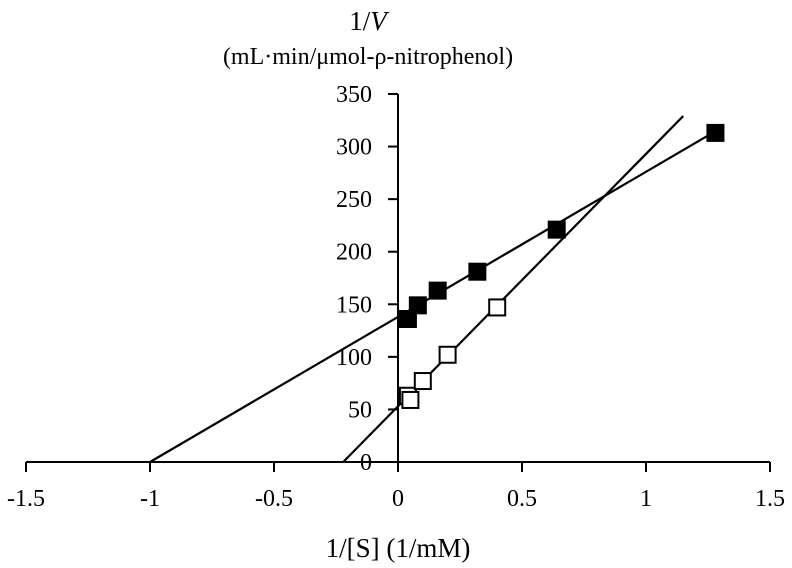 Image resolution: width=792 pixels, height=568 pixels. Describe the element at coordinates (354, 95) in the screenshot. I see `y-tick-label: 350` at that location.